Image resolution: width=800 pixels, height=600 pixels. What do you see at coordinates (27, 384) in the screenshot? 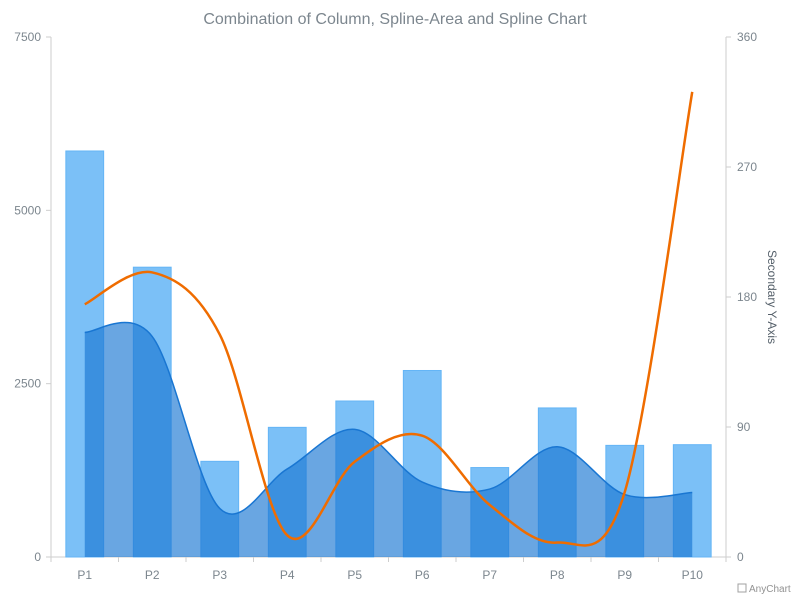
I see `primary-y-tick-label: 2500` at bounding box center [27, 384].